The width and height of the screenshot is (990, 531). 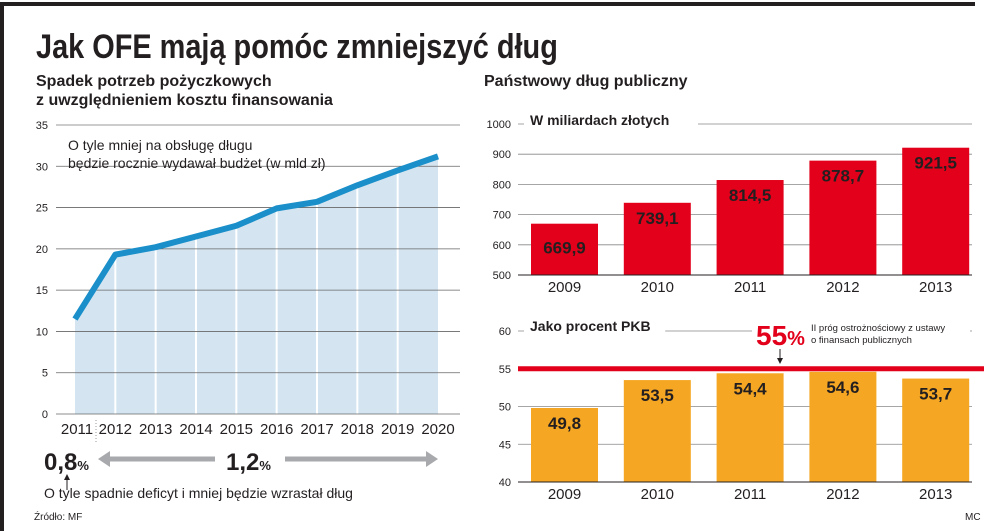 What do you see at coordinates (750, 195) in the screenshot?
I see `bar-value-label: 814,5` at bounding box center [750, 195].